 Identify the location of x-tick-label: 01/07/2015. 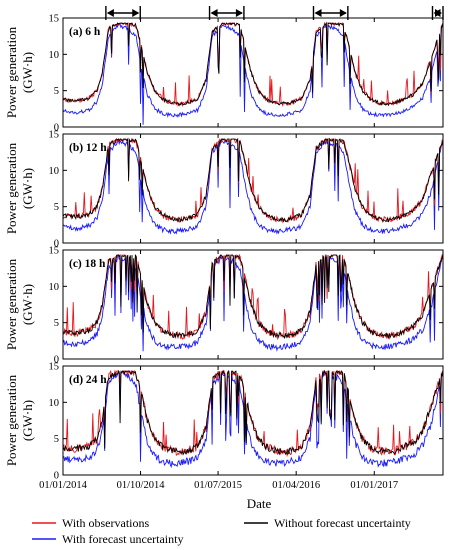
(218, 485).